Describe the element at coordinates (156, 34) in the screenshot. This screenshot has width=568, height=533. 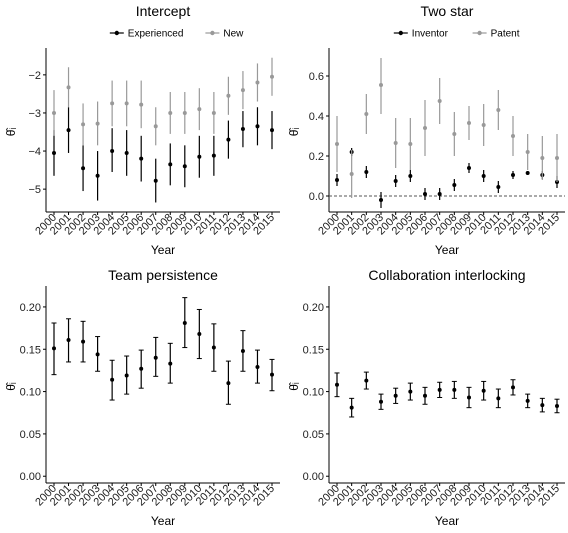
I see `legend-label: Experienced` at that location.